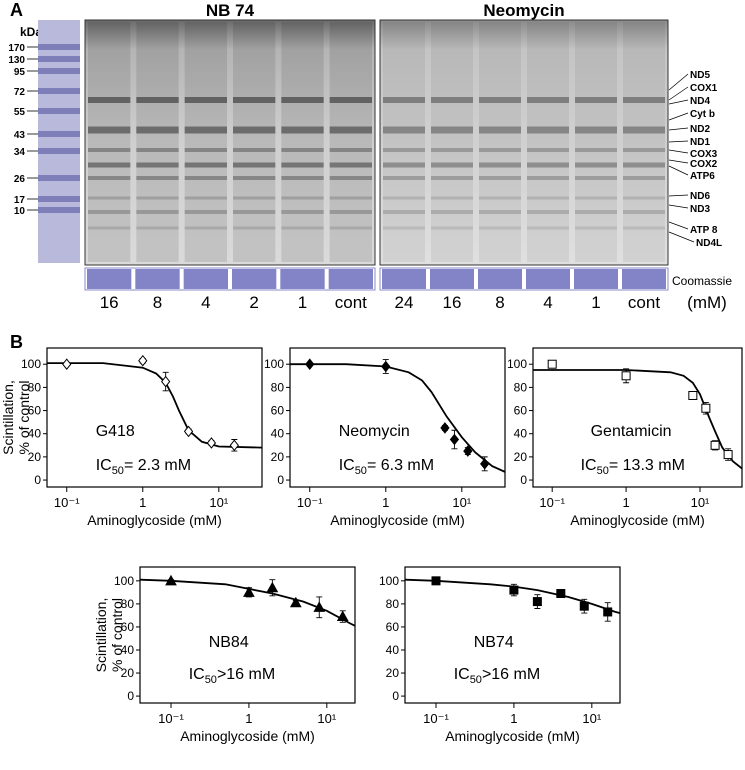 The height and width of the screenshot is (770, 745). Describe the element at coordinates (302, 302) in the screenshot. I see `lane-label: 1` at that location.